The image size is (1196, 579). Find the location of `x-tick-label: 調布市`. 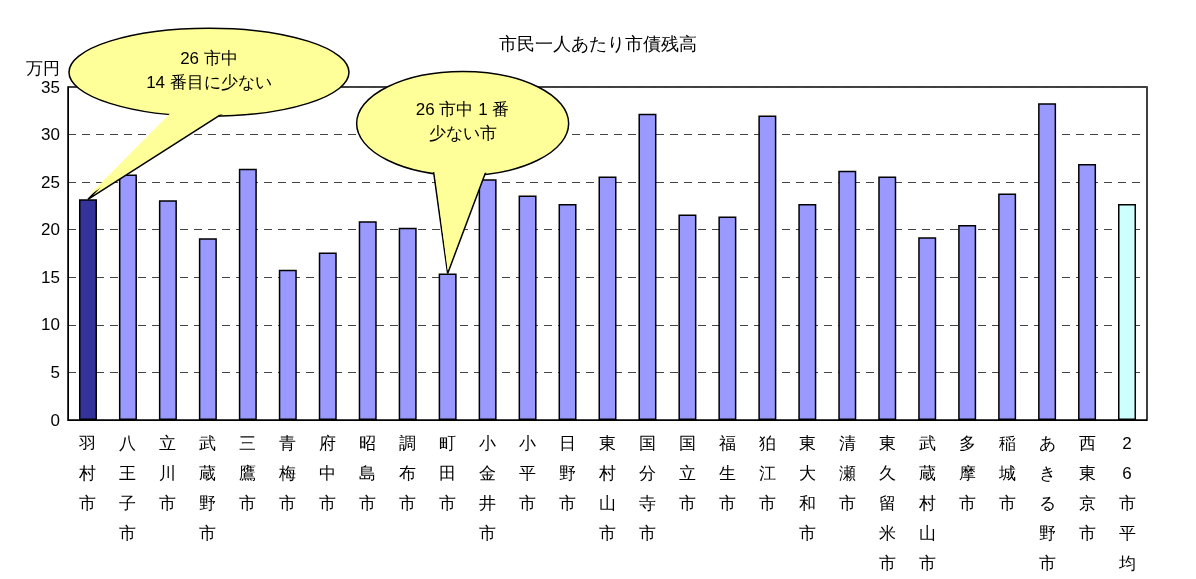

x-tick-label: 調布市 is located at coordinates (408, 473).